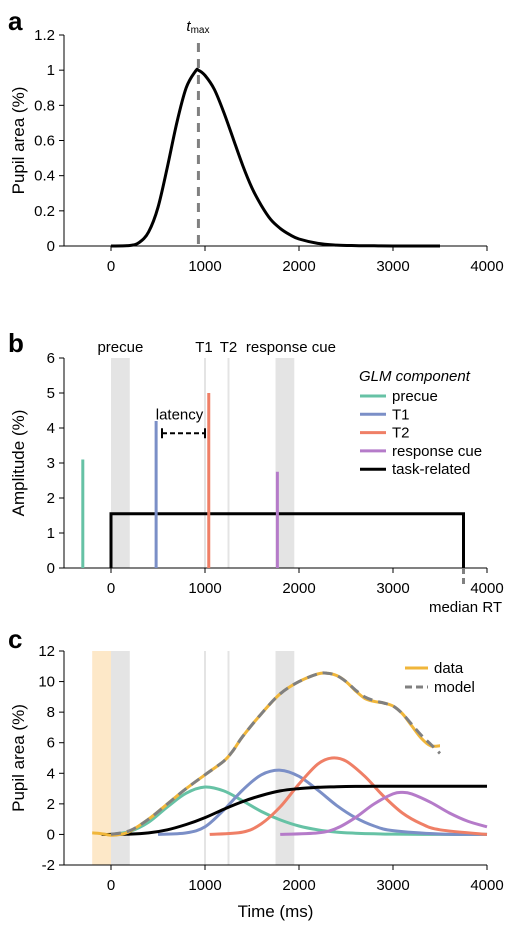 Image resolution: width=523 pixels, height=929 pixels. I want to click on y-tick-label: 8, so click(51, 712).